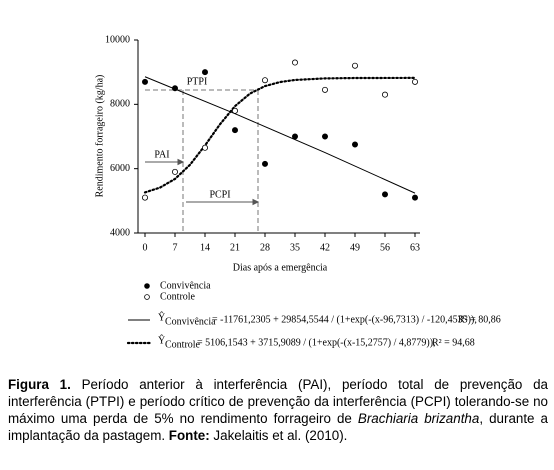  What do you see at coordinates (183, 344) in the screenshot?
I see `eq-subscript: Controle` at bounding box center [183, 344].